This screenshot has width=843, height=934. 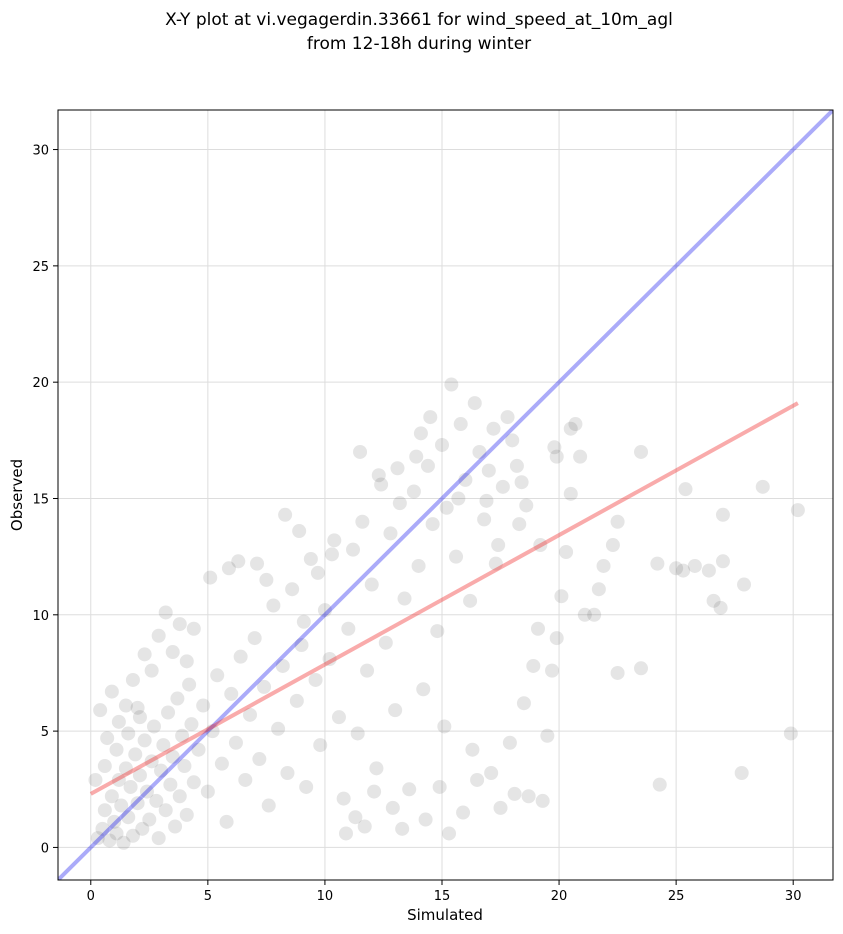 What do you see at coordinates (40, 383) in the screenshot?
I see `y-tick-label: 20` at bounding box center [40, 383].